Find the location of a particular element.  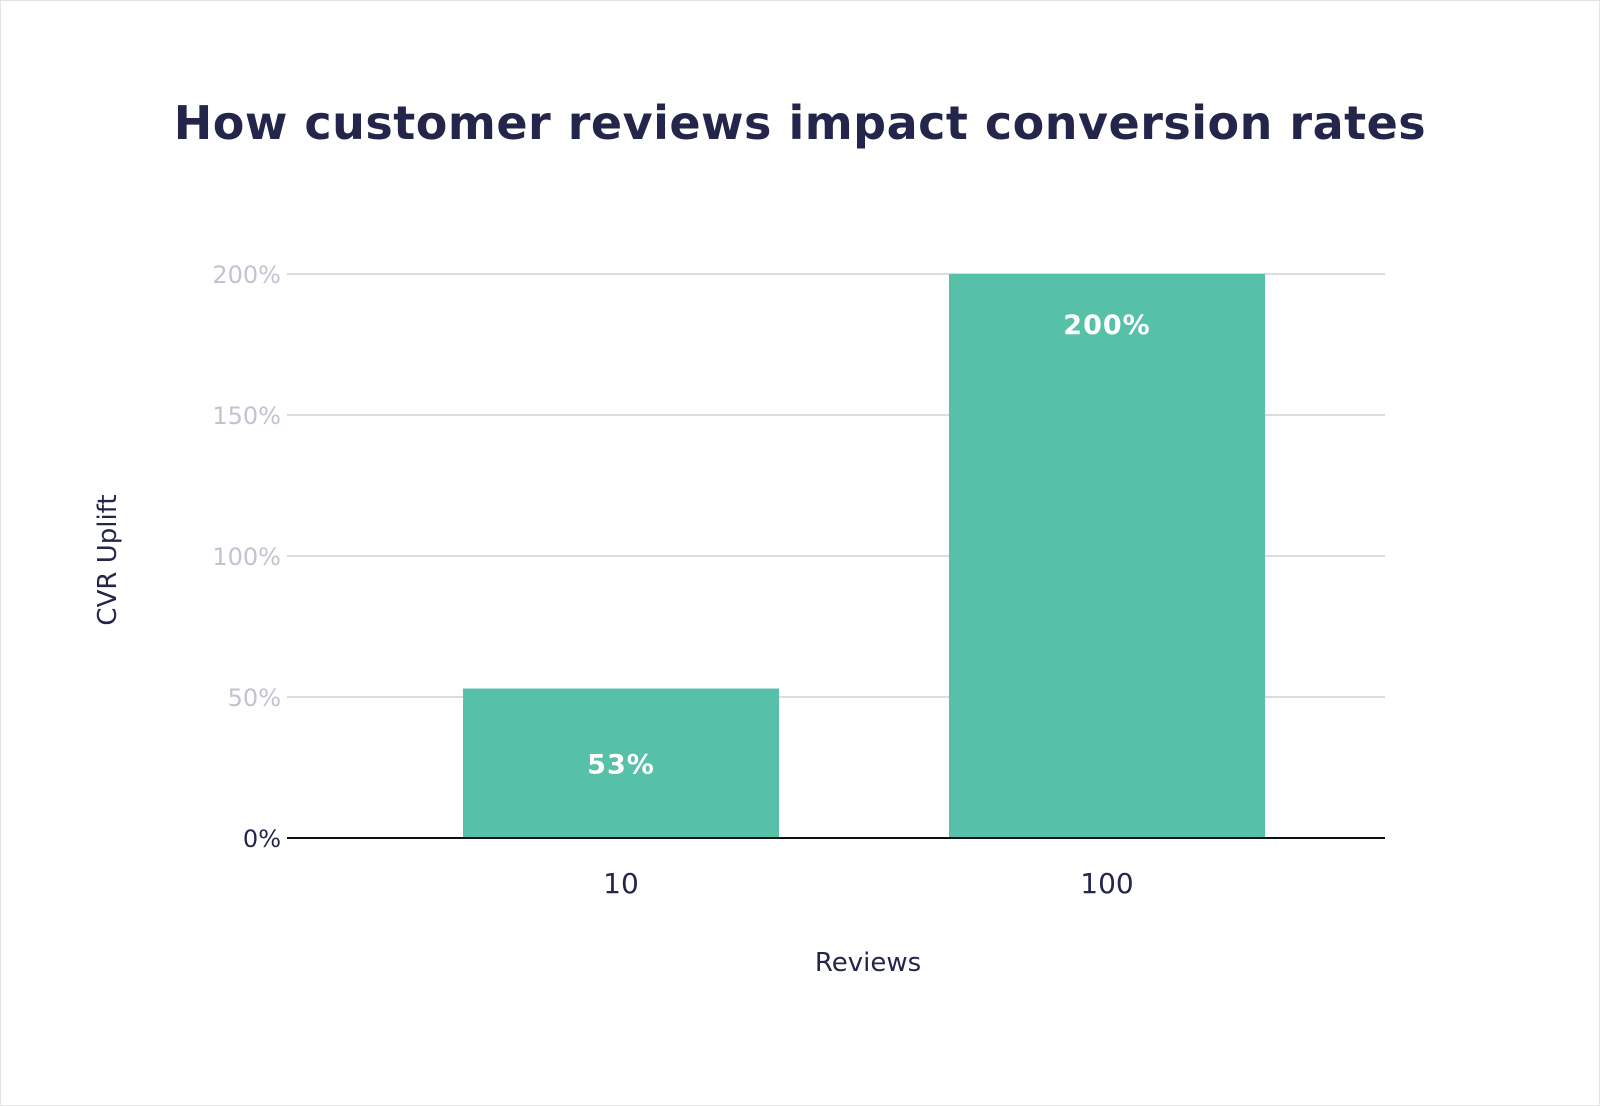

y-axis-label: CVR Uplift is located at coordinates (108, 560).